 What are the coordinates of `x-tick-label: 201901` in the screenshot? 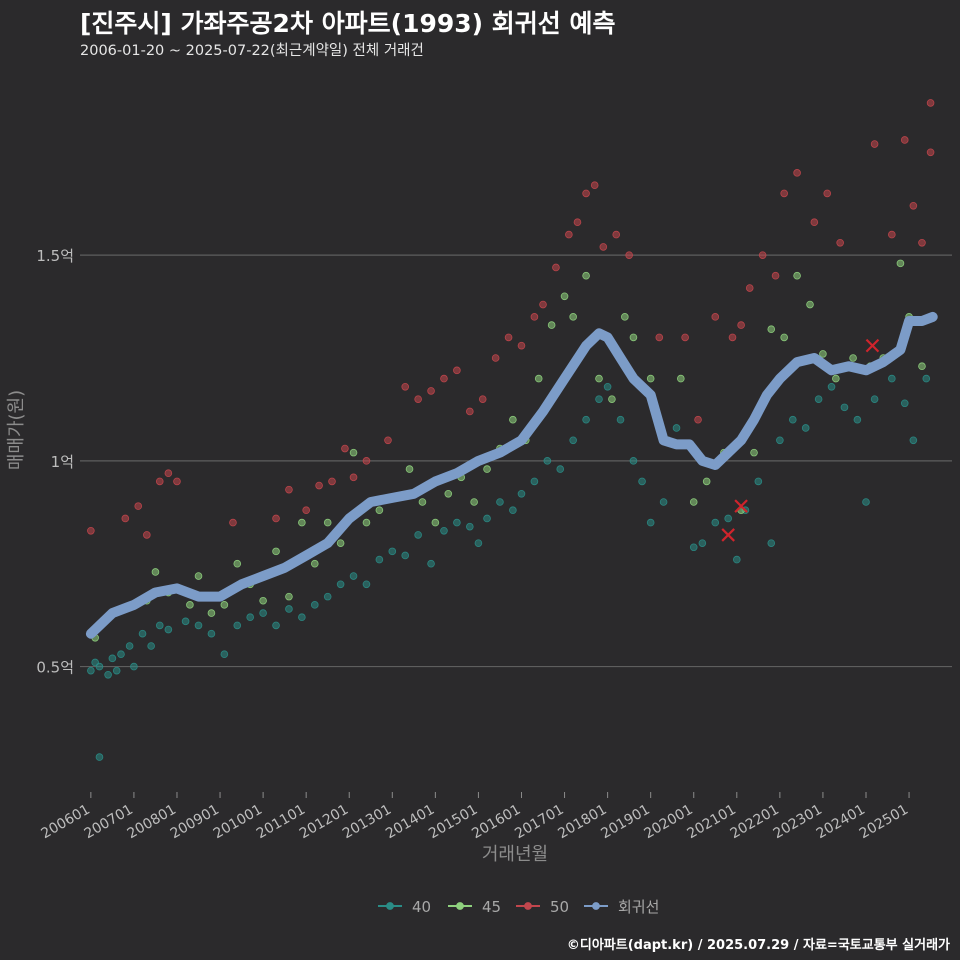 It's located at (625, 822).